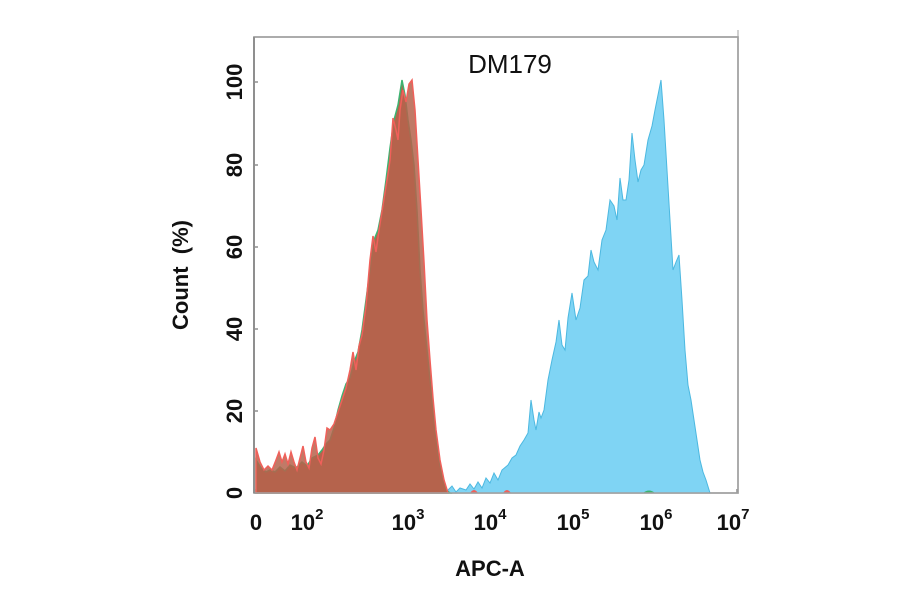 Image resolution: width=900 pixels, height=594 pixels. Describe the element at coordinates (408, 520) in the screenshot. I see `svg-text: 10³` at that location.